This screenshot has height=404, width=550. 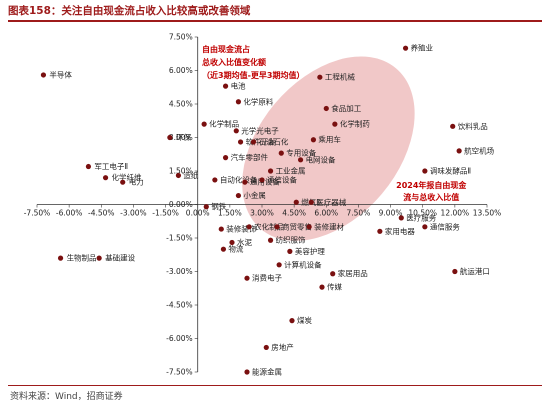 I want to click on data-point-label: 化学纤维, so click(x=127, y=177).